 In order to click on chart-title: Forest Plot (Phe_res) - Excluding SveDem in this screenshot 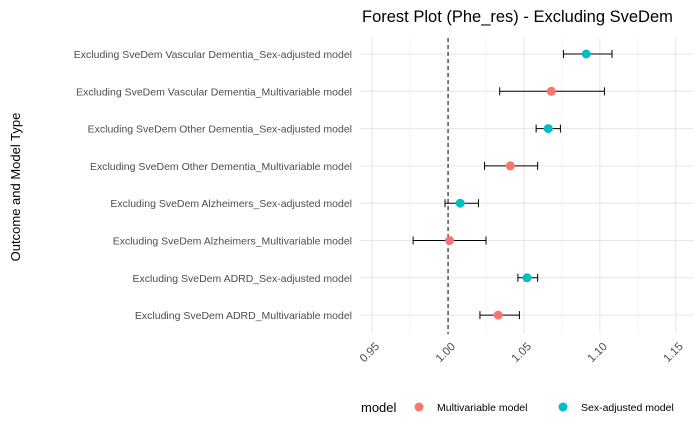, I will do `click(517, 17)`.